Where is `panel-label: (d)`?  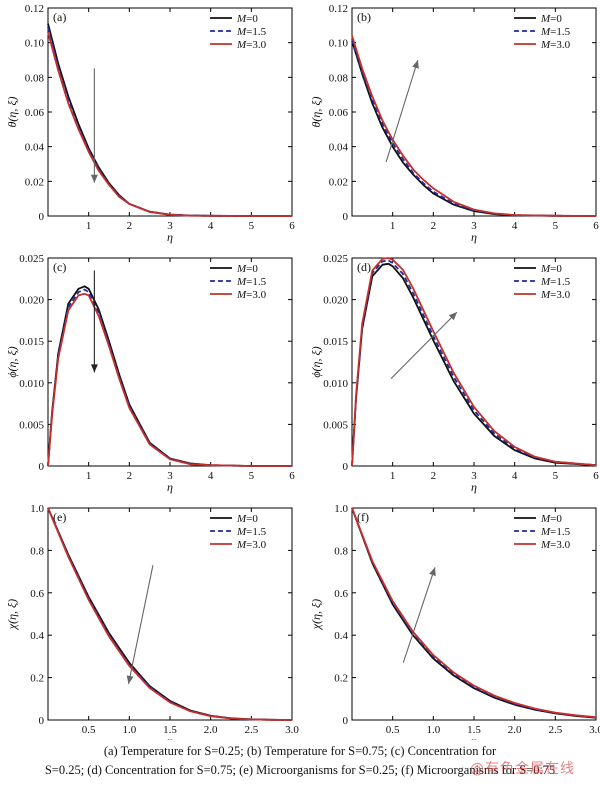 panel-label: (d) is located at coordinates (364, 267).